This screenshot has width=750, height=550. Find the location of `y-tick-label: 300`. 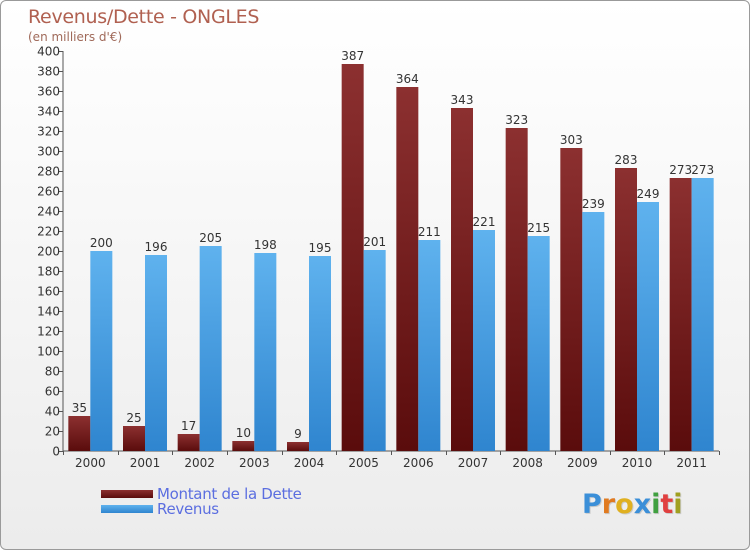

y-tick-label: 300 is located at coordinates (48, 152).